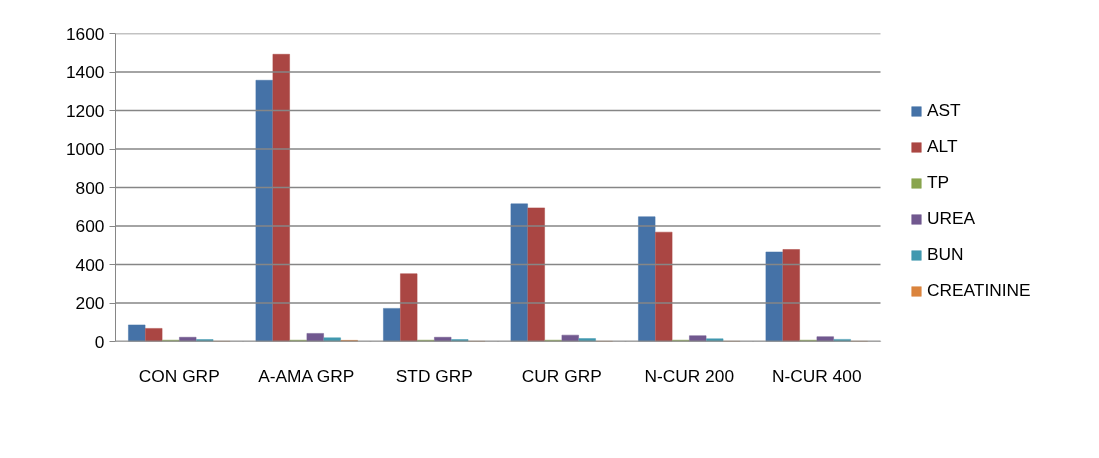 The height and width of the screenshot is (458, 1099). I want to click on y-tick-label: 1400, so click(85, 72).